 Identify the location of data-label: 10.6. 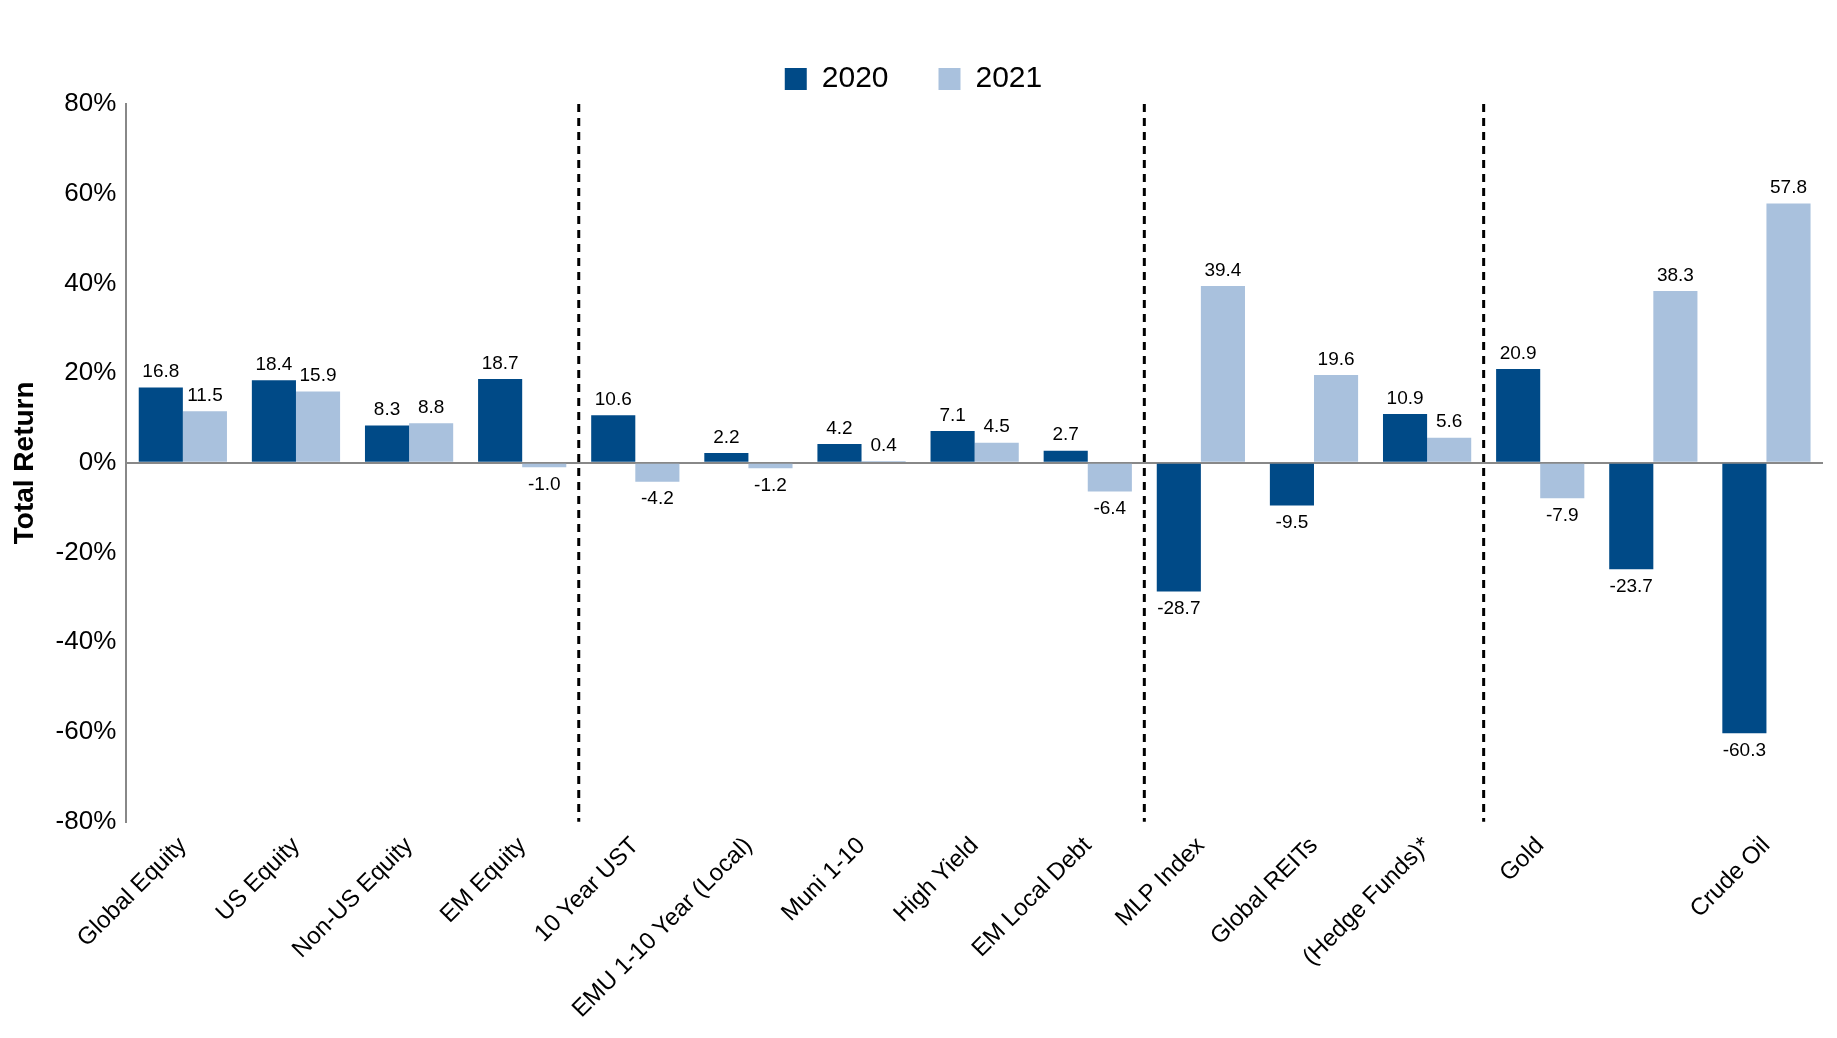
(613, 399).